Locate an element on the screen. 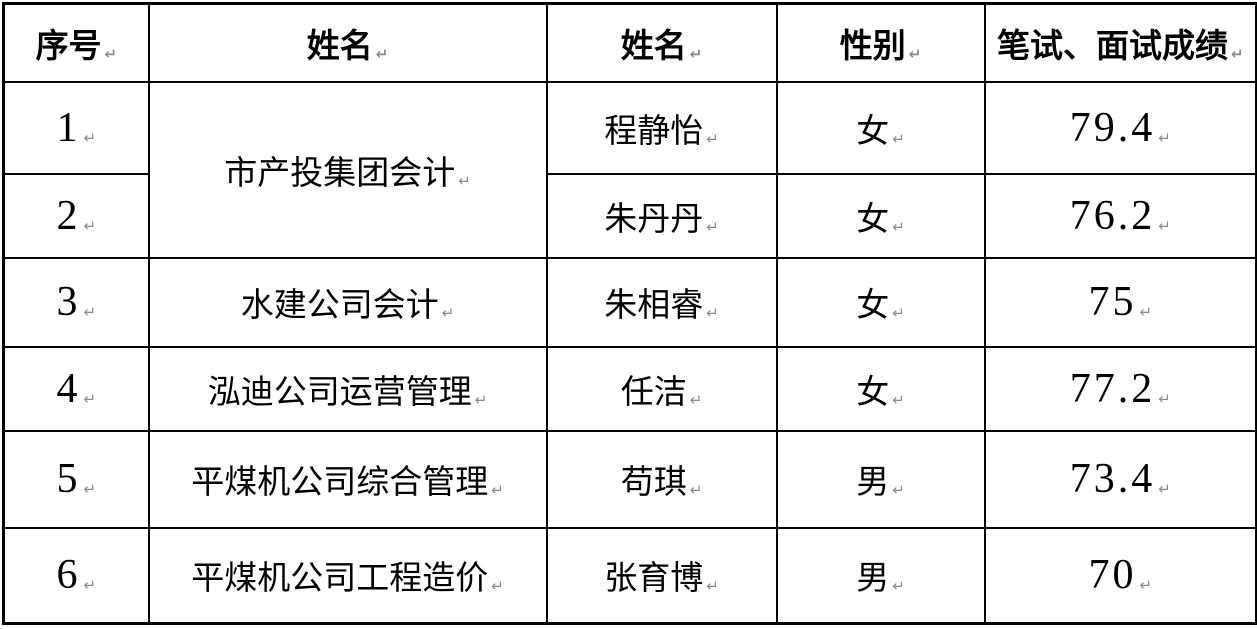 This screenshot has width=1257, height=629. header-gender: 性别 ↵ is located at coordinates (880, 42).